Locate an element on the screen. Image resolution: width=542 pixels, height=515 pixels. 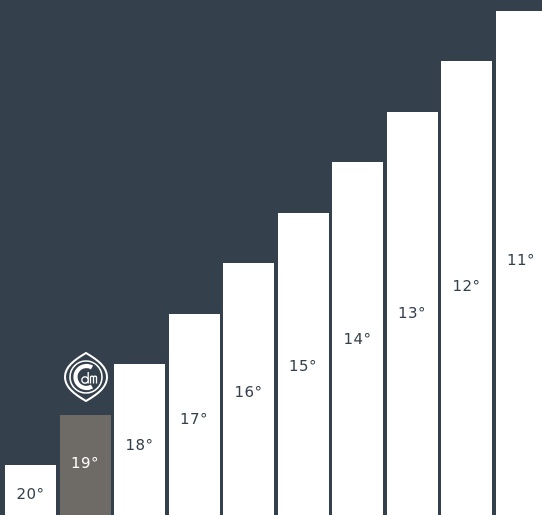
cdm-monogram-icon is located at coordinates (86, 377).